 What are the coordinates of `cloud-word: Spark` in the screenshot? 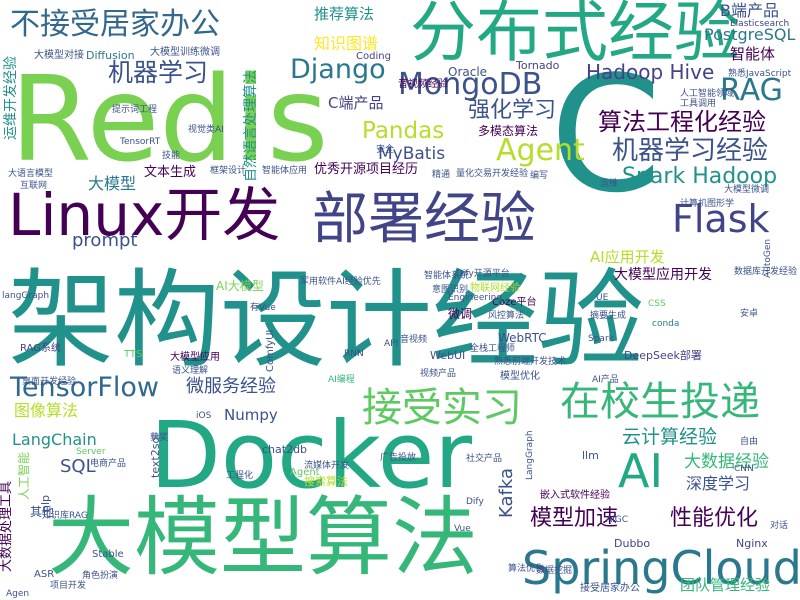 It's located at (601, 339).